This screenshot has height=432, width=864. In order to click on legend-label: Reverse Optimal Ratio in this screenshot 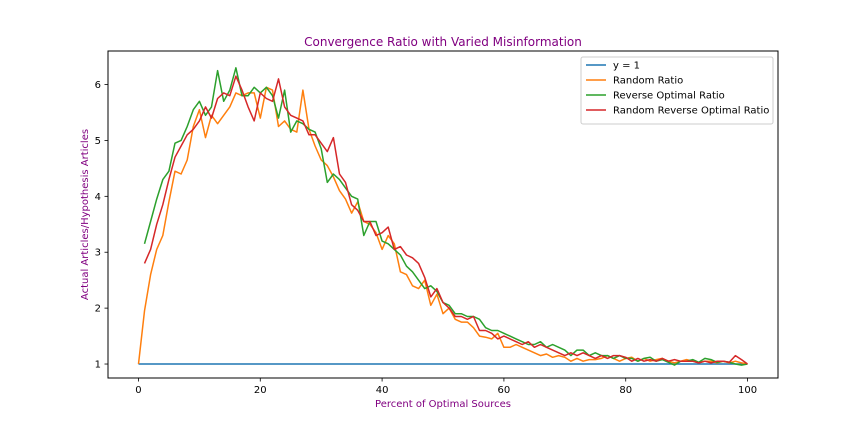, I will do `click(669, 96)`.